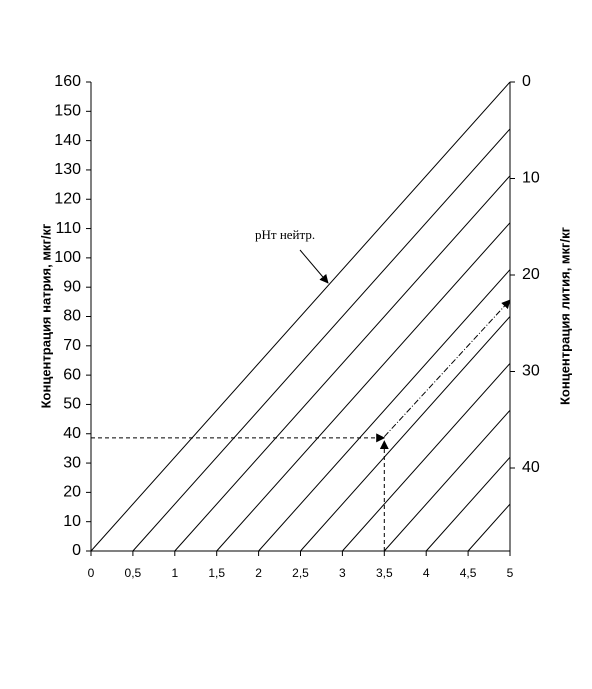 The height and width of the screenshot is (689, 592). Describe the element at coordinates (45, 315) in the screenshot. I see `y-axis-label: Концентрация натрия, мкг/кг` at that location.